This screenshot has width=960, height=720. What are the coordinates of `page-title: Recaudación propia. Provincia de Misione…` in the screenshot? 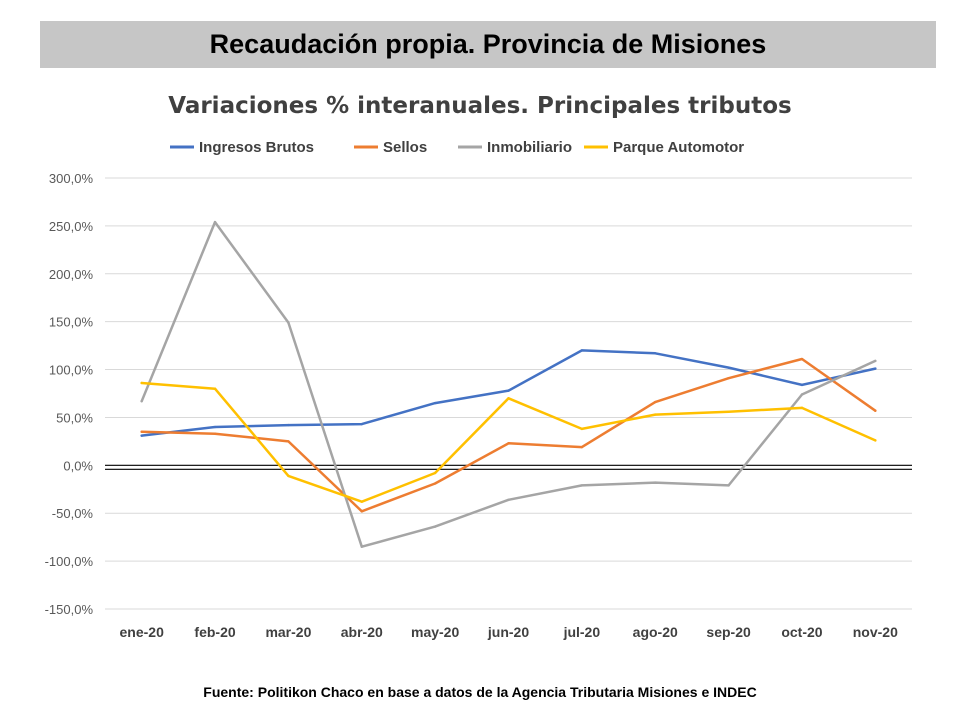 It's located at (488, 44).